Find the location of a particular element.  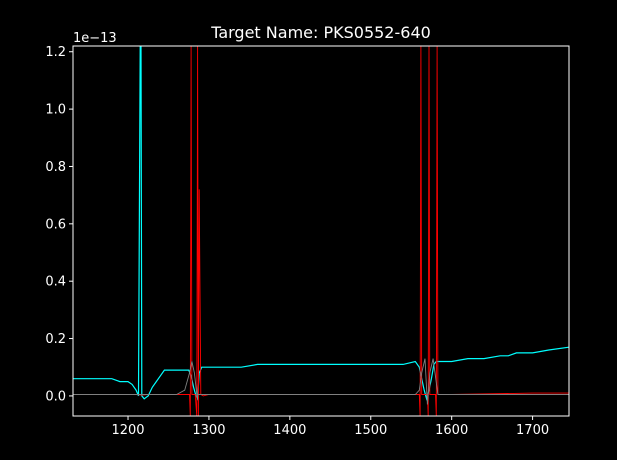

x-tick-label: 1400 is located at coordinates (289, 430).